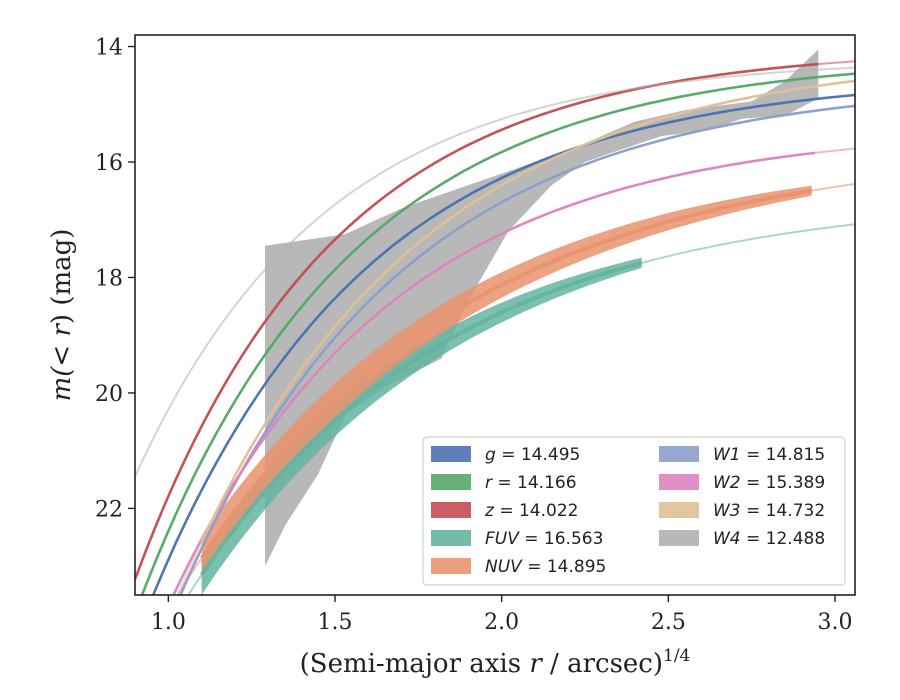 This screenshot has height=700, width=900. I want to click on y-tick-label: 18, so click(109, 278).